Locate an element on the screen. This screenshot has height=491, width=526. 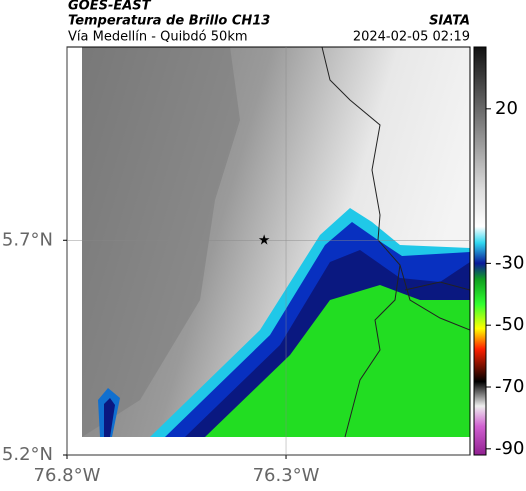
y-tick-label: 5.2°N is located at coordinates (27, 454).